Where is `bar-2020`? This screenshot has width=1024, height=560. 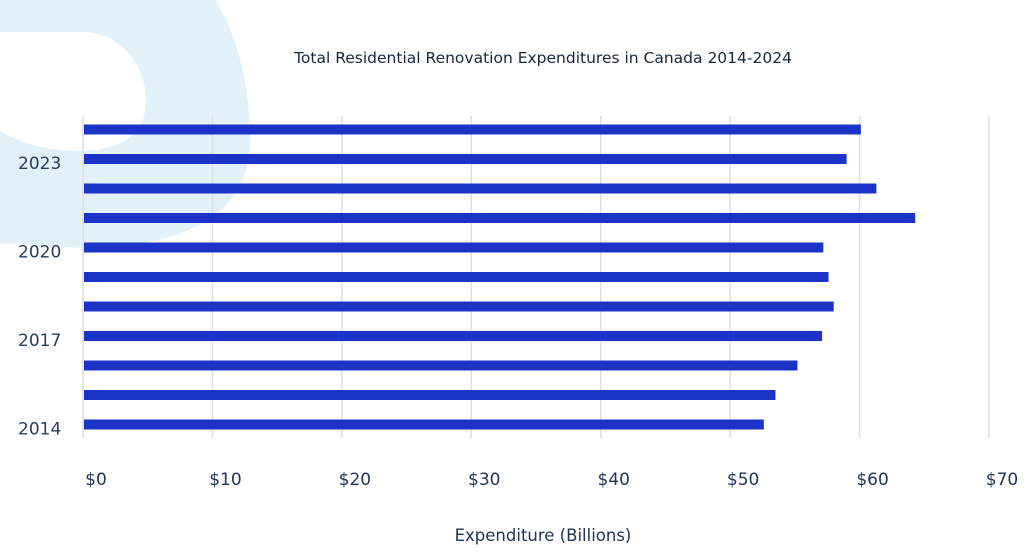
bar-2020 is located at coordinates (454, 247).